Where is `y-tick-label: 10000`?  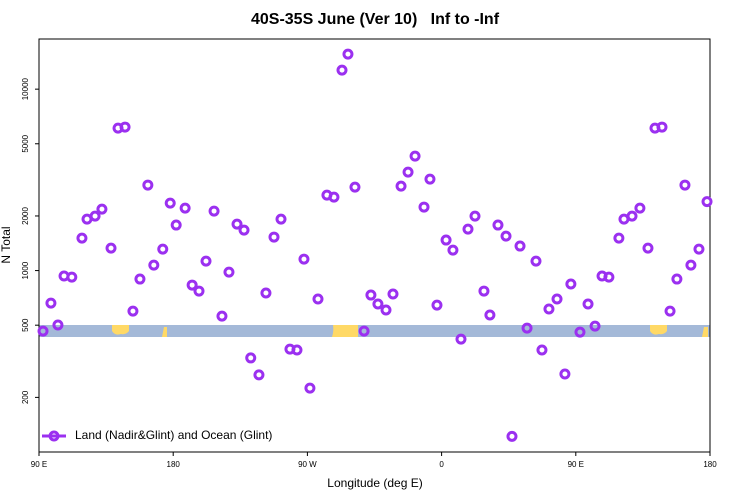
y-tick-label: 10000 is located at coordinates (25, 88).